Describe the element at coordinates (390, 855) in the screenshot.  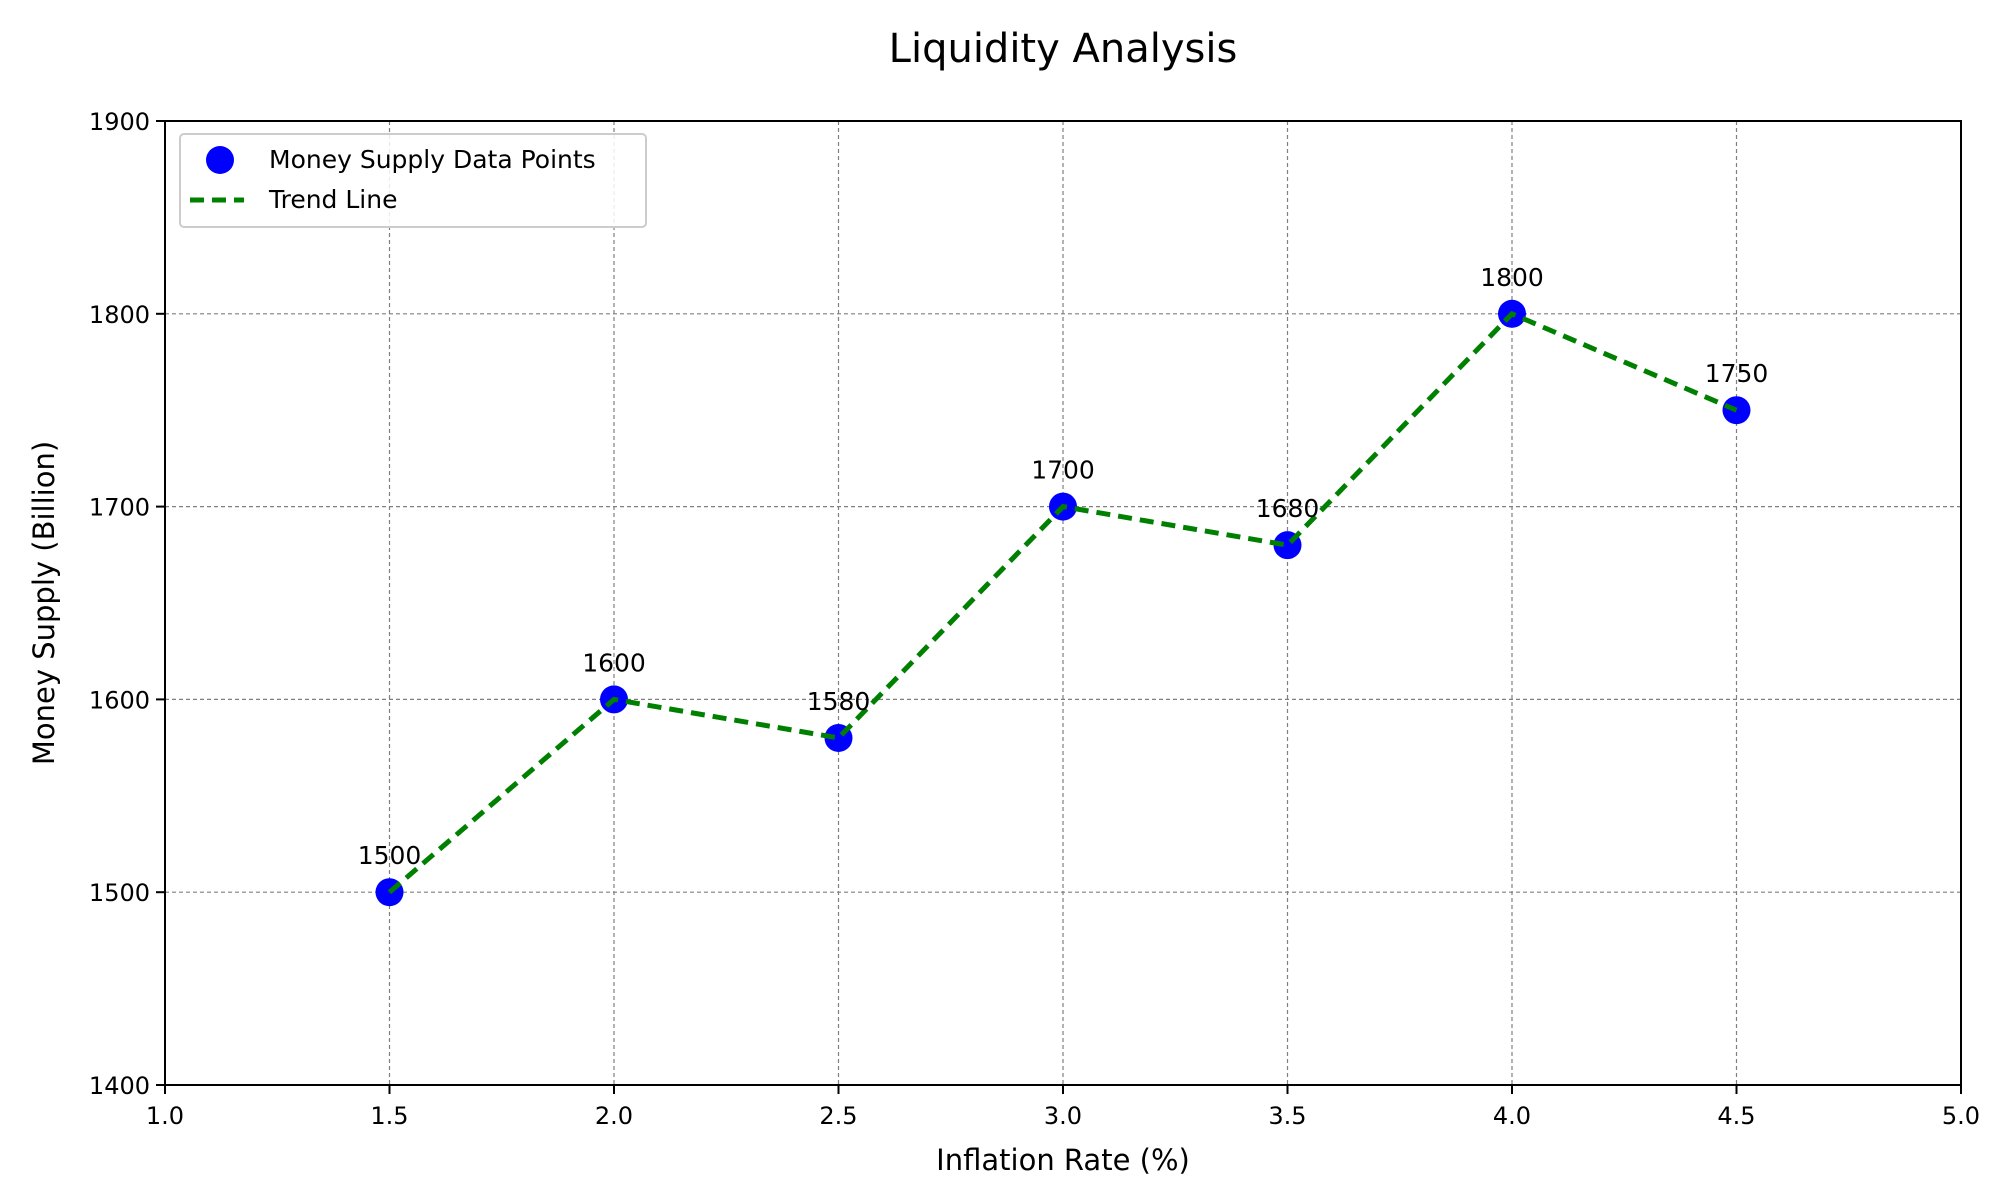
I see `data-point-label: 1500` at that location.